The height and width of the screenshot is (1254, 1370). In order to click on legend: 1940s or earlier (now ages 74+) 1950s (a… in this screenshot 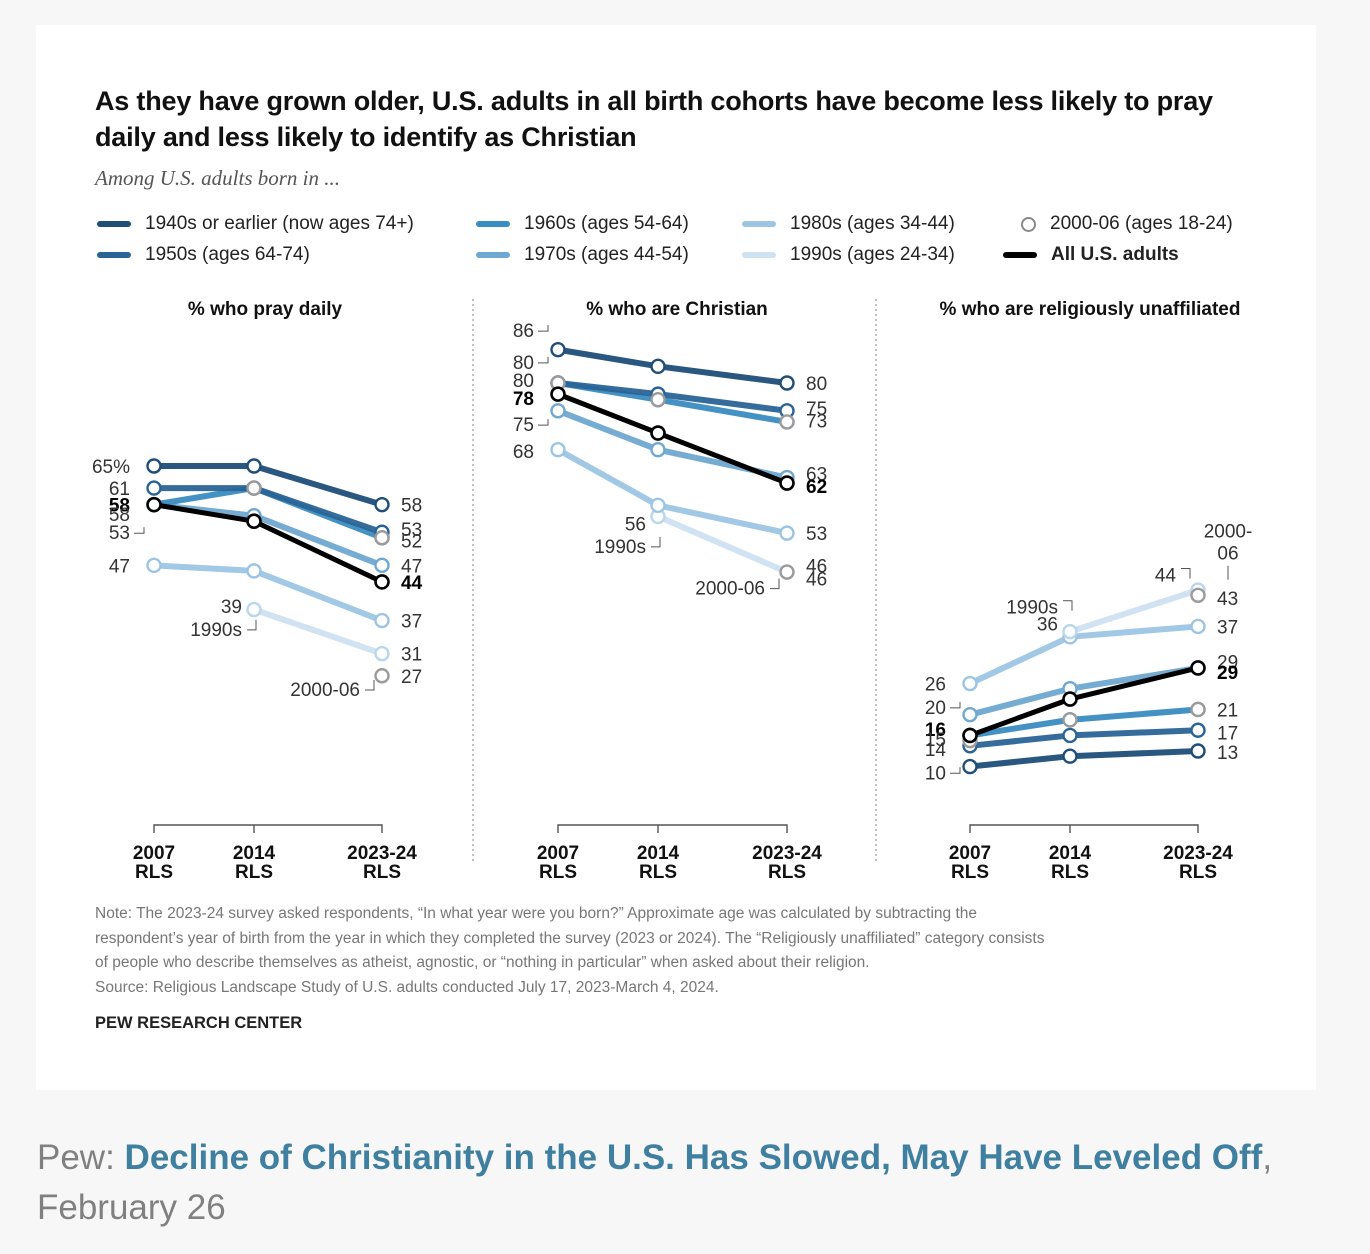, I will do `click(690, 243)`.